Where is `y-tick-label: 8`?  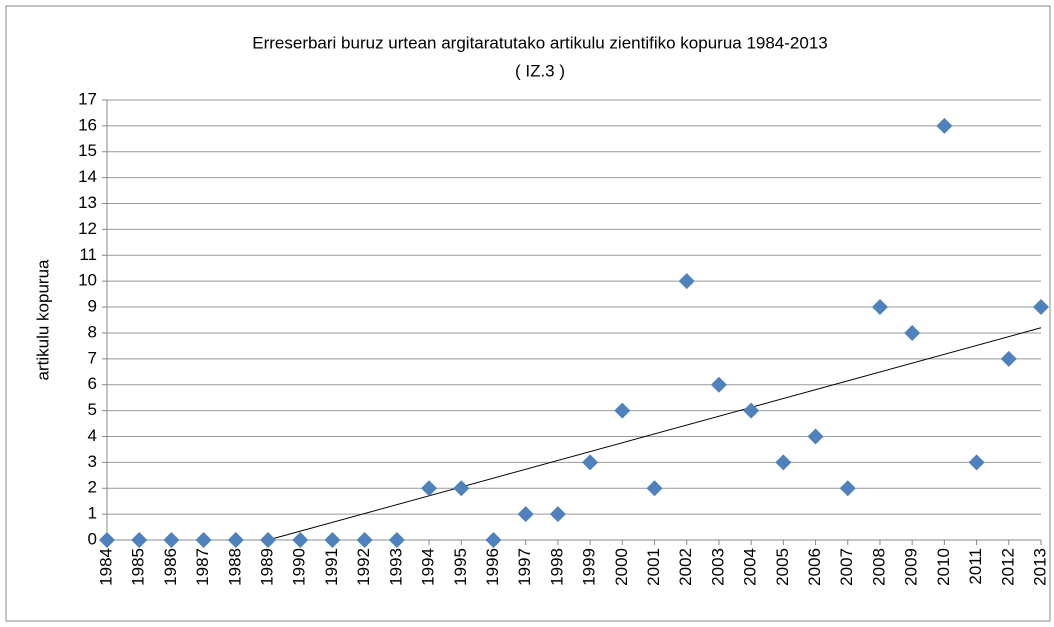 y-tick-label: 8 is located at coordinates (92, 331).